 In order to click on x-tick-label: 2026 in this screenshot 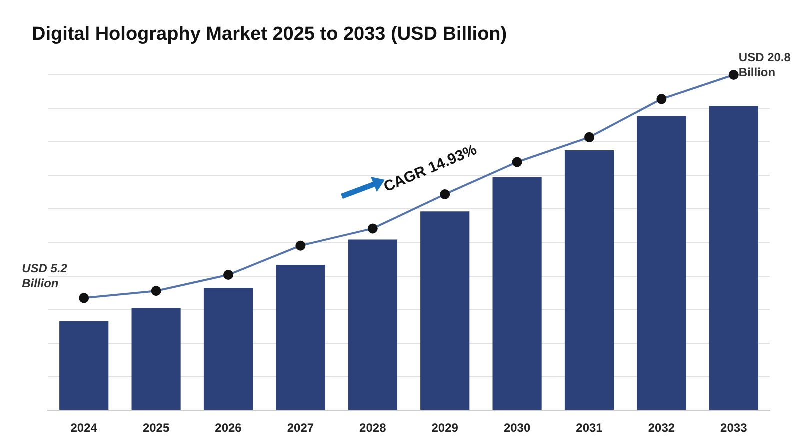, I will do `click(228, 428)`.